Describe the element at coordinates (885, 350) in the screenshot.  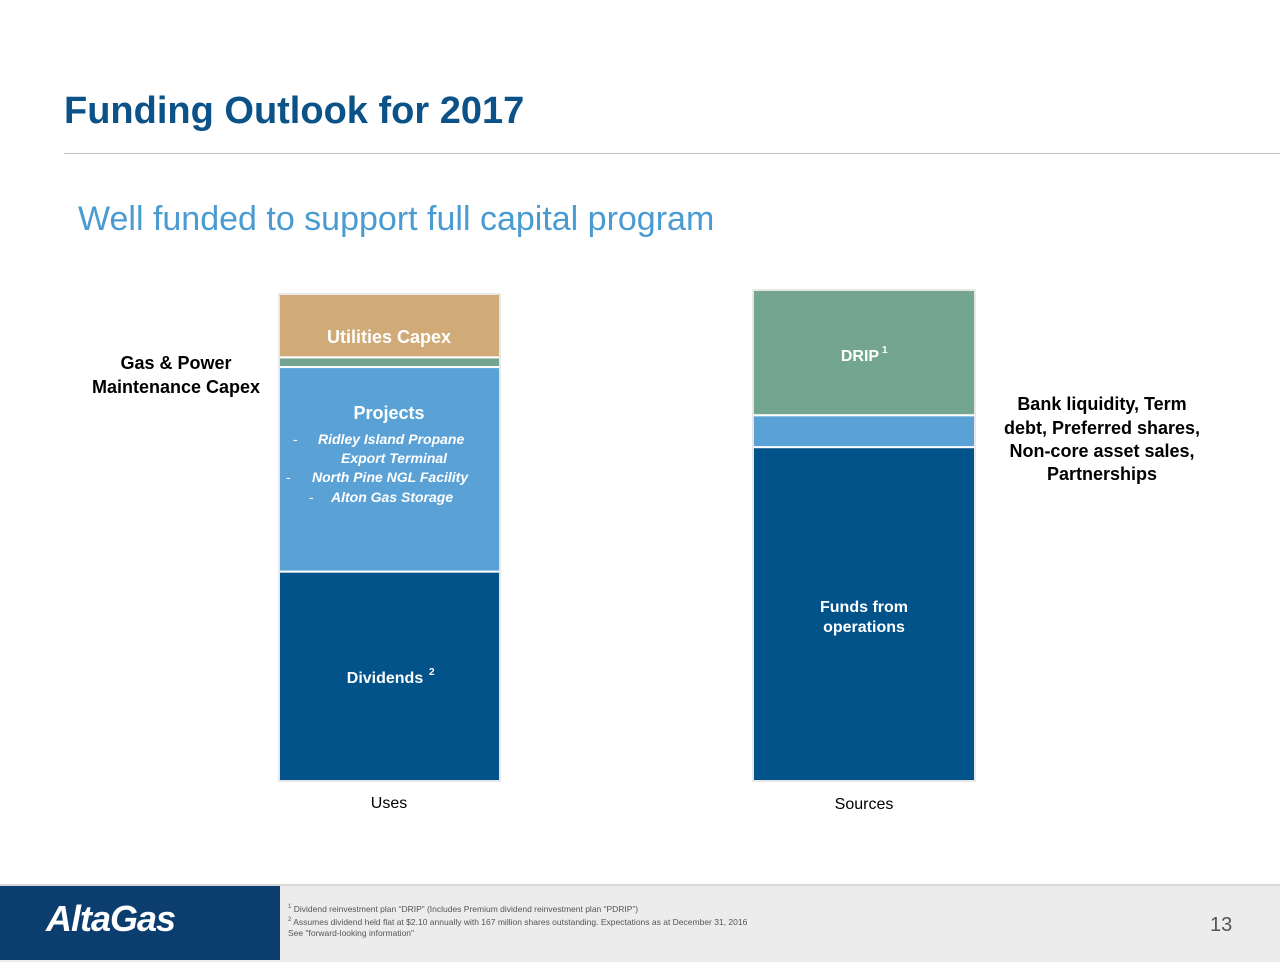
I see `drip-superscript: 1` at that location.